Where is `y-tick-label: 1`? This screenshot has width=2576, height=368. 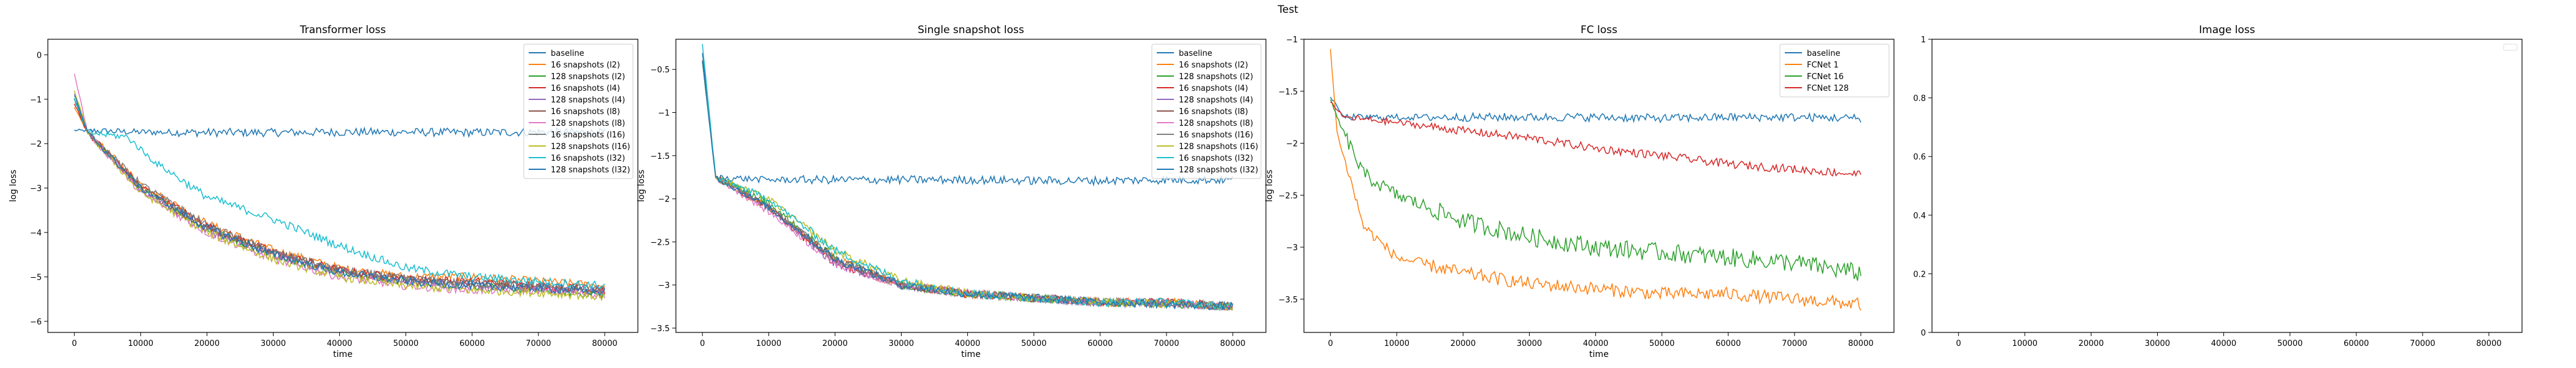 y-tick-label: 1 is located at coordinates (1923, 40).